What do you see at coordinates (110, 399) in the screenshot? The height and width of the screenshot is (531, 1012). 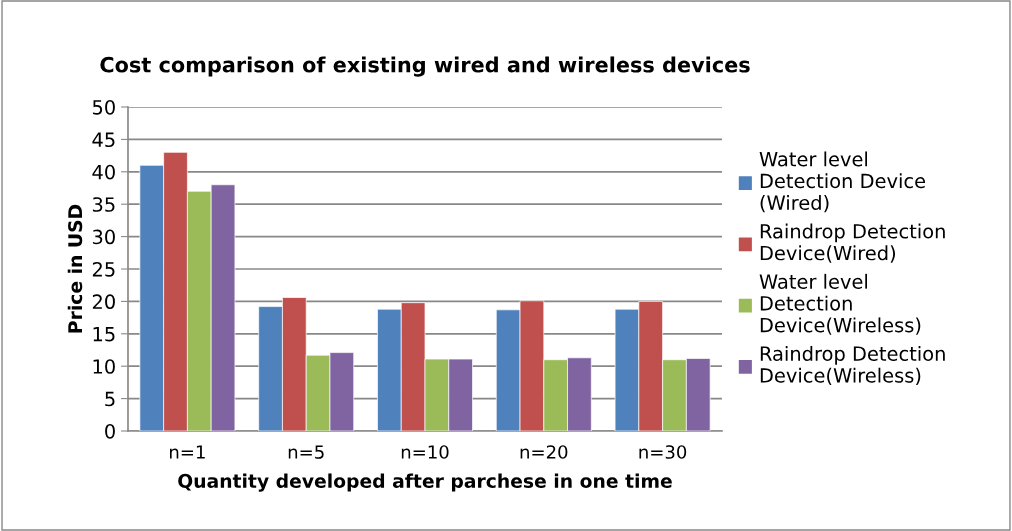 I see `y-tick-label: 5` at bounding box center [110, 399].